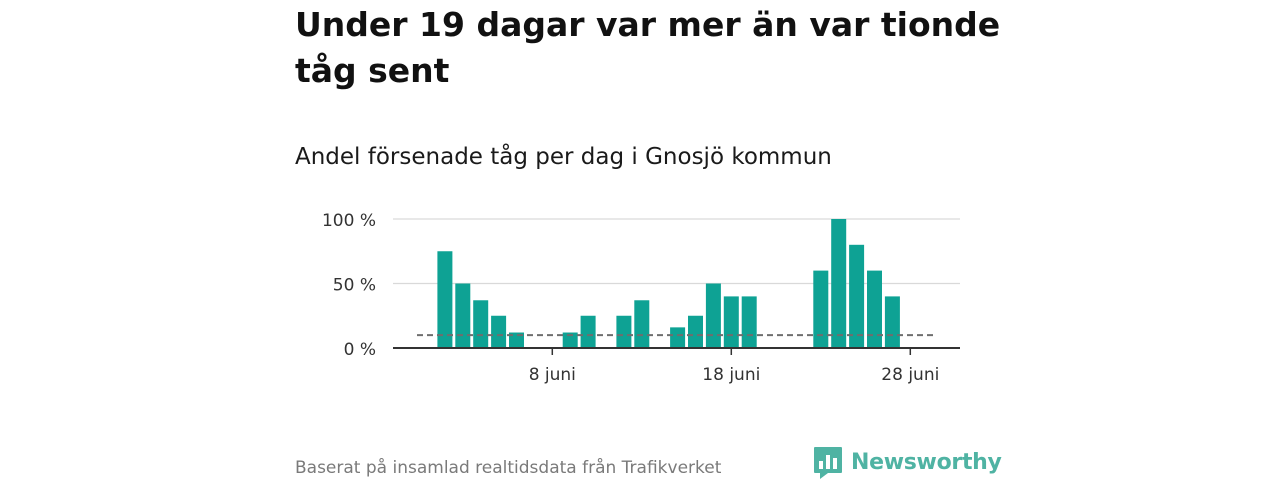  What do you see at coordinates (828, 463) in the screenshot?
I see `bar-chart-speech-bubble-icon` at bounding box center [828, 463].